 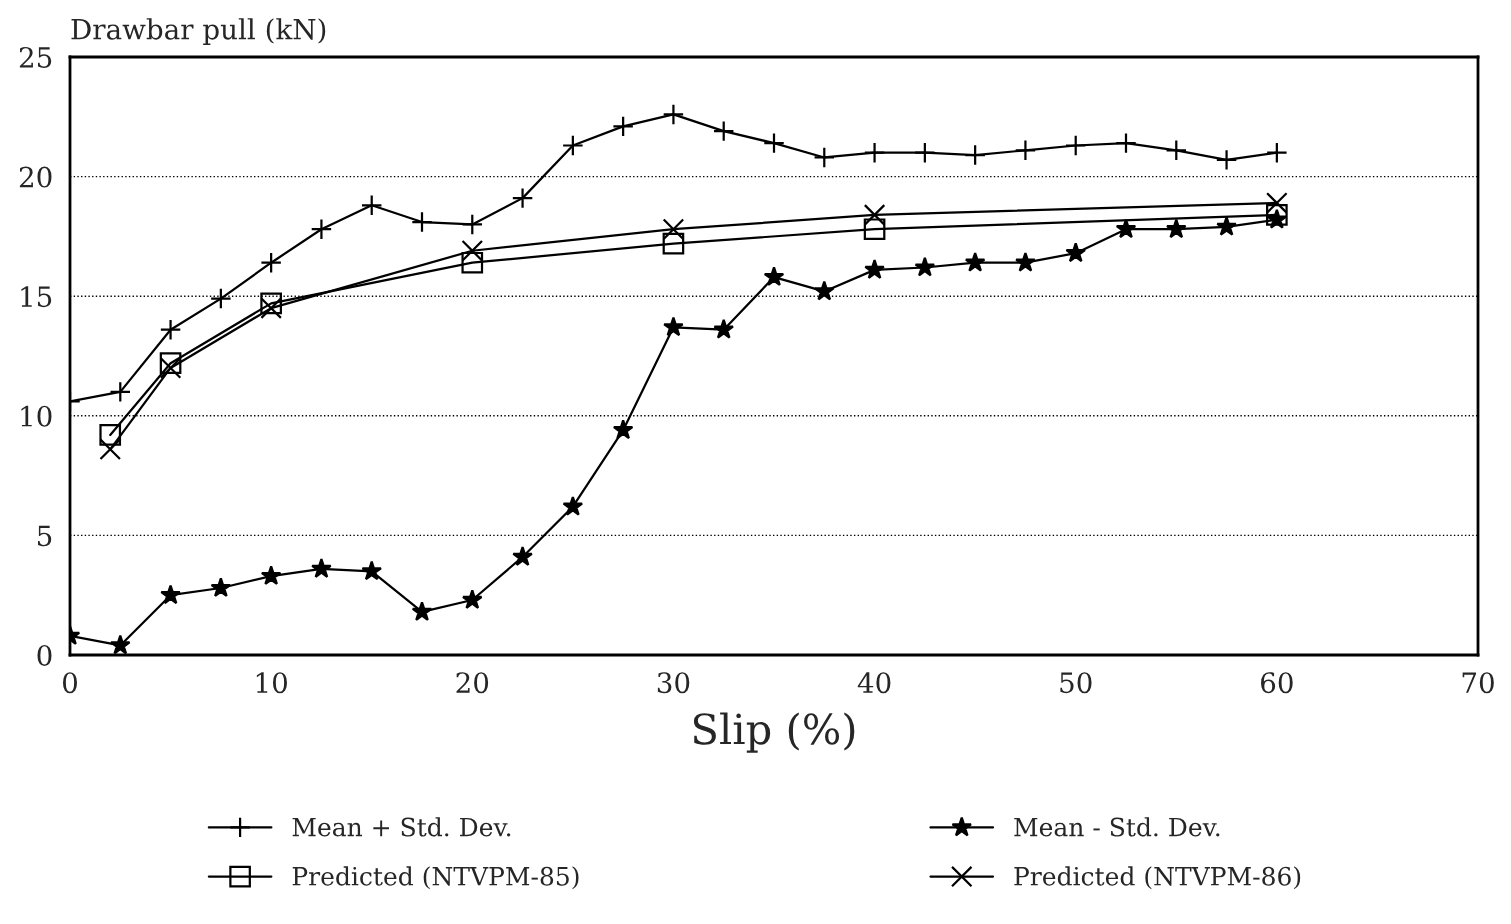 What do you see at coordinates (673, 683) in the screenshot?
I see `x-tick-label: 30` at bounding box center [673, 683].